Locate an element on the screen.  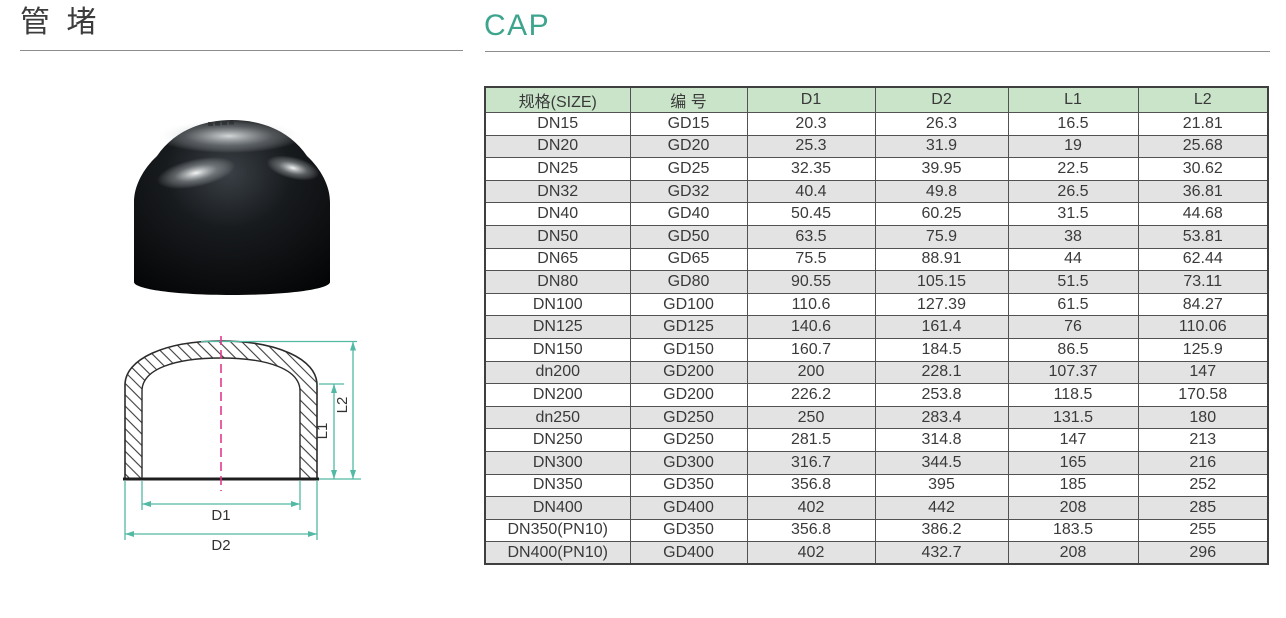
table-cell: 31.9 is located at coordinates (941, 146).